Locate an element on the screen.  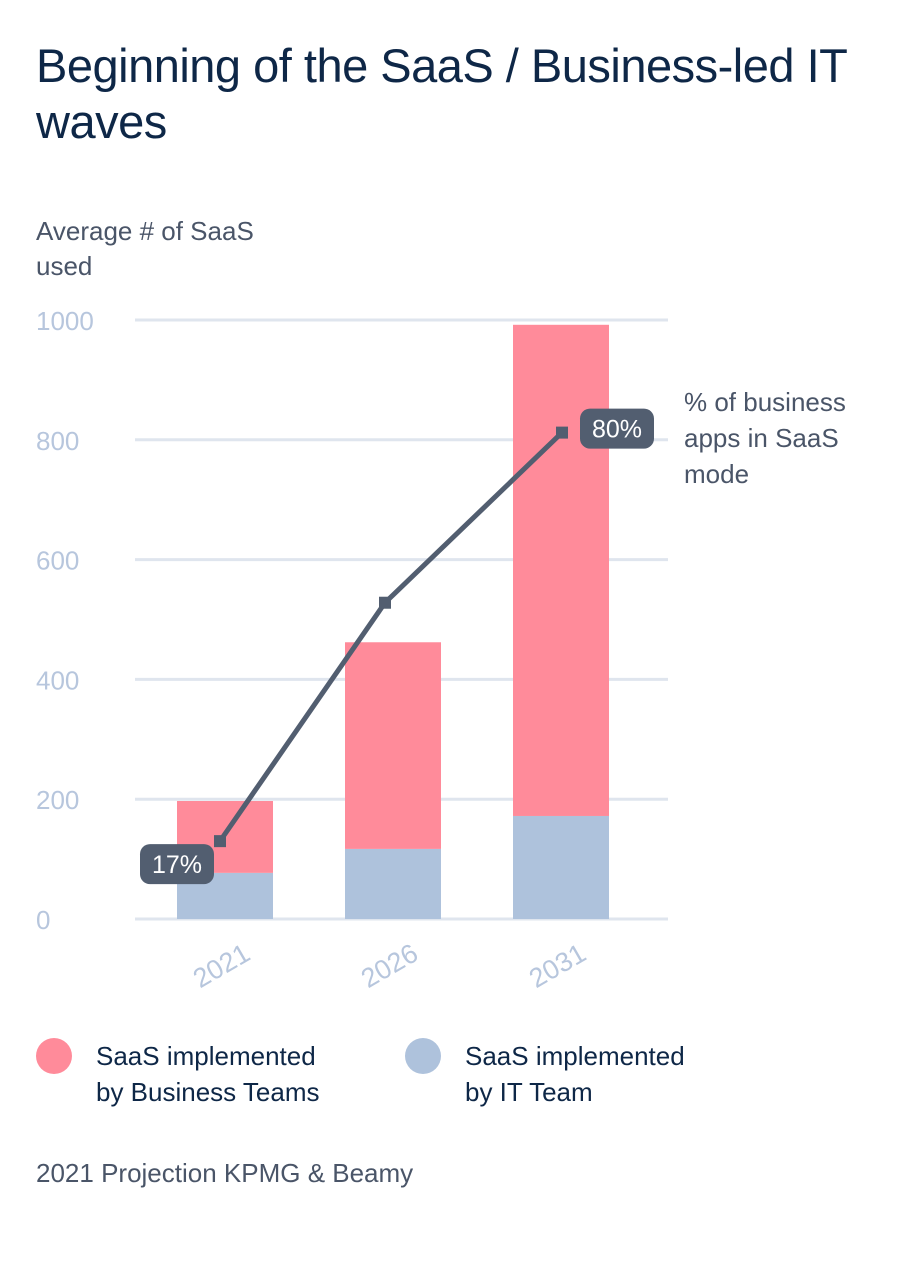
y-tick-label: 600 is located at coordinates (57, 561).